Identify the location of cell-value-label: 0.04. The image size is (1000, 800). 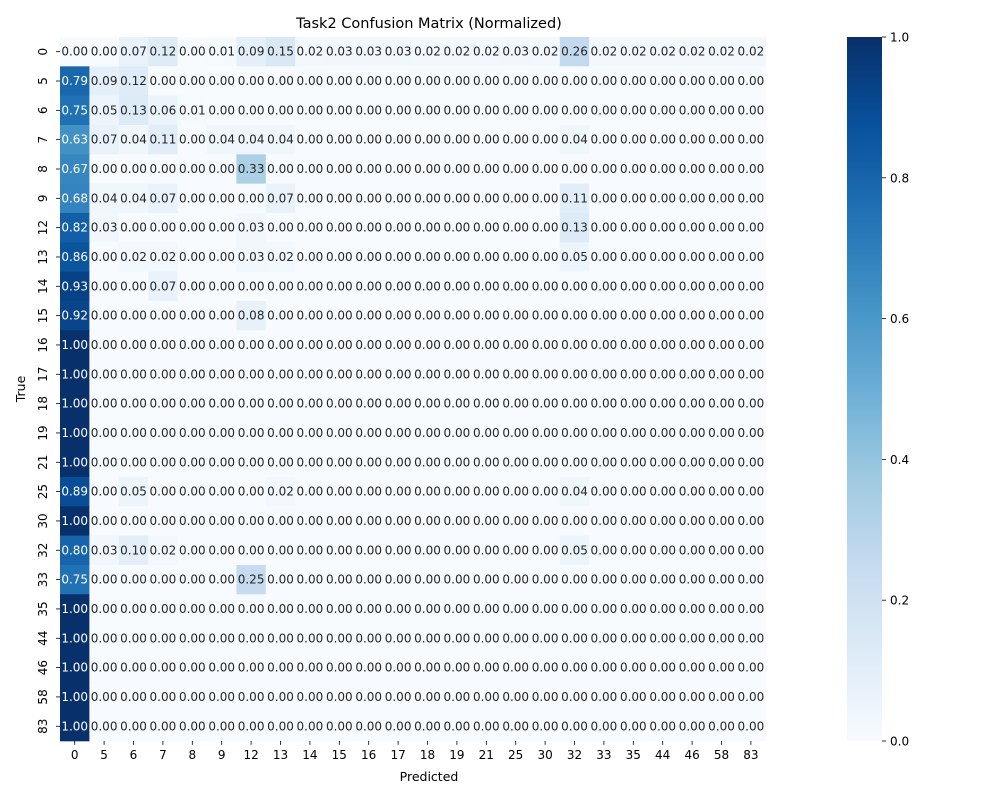
(574, 492).